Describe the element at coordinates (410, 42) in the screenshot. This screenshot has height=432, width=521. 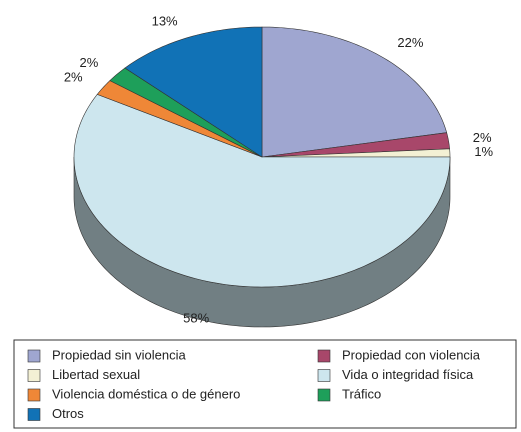
I see `data-label: 22%` at that location.